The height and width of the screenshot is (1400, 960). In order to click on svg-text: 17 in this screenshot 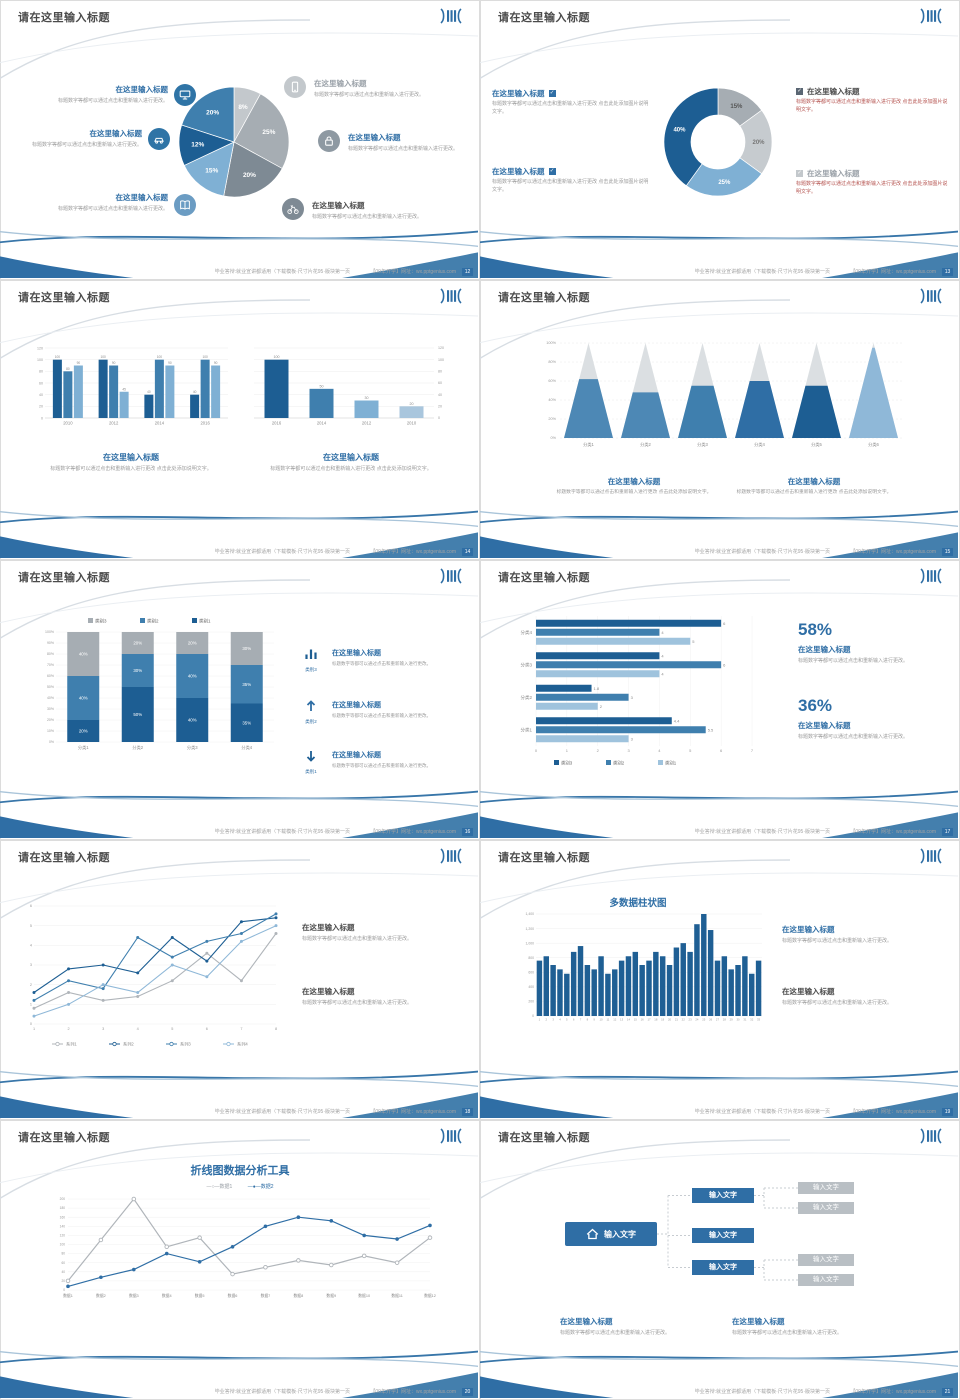, I will do `click(649, 1020)`.